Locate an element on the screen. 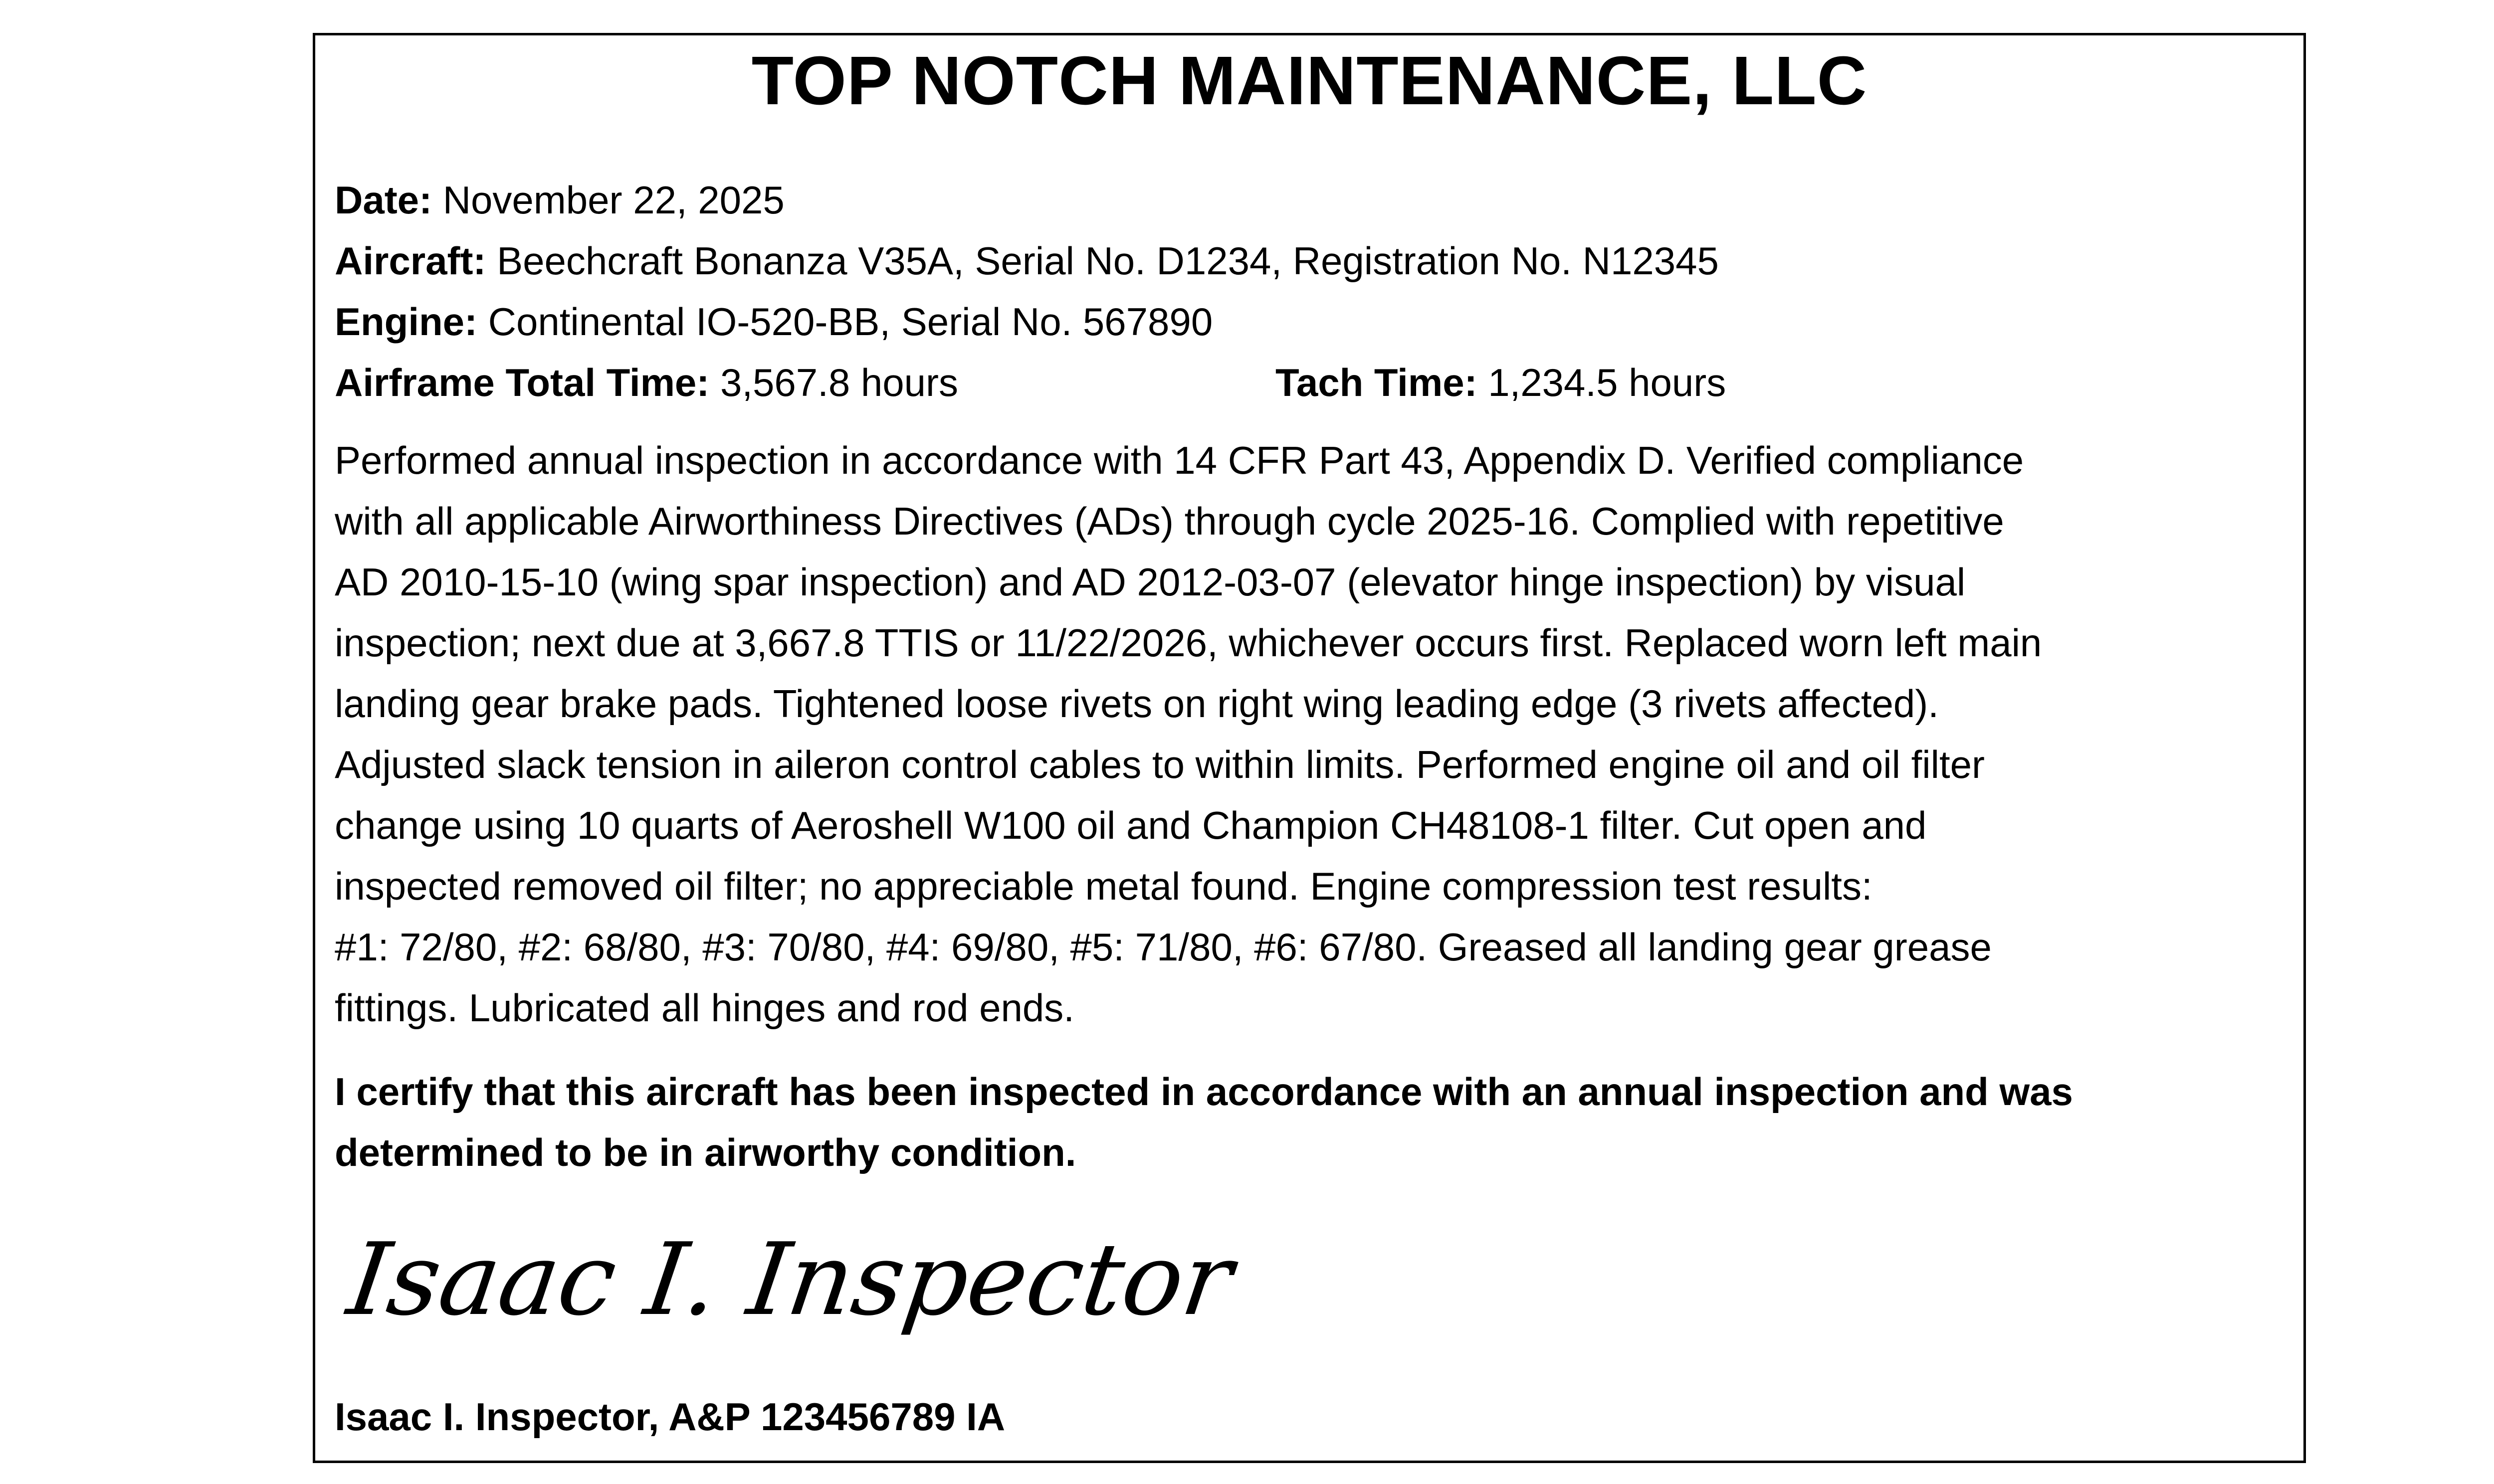 The image size is (2494, 1484). aircraft-label: Aircraft: is located at coordinates (410, 261).